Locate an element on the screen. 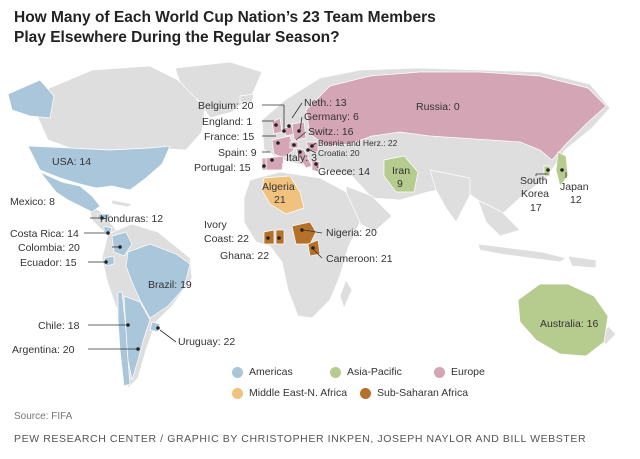 The height and width of the screenshot is (459, 640). label-honduras: Honduras: 12 is located at coordinates (131, 219).